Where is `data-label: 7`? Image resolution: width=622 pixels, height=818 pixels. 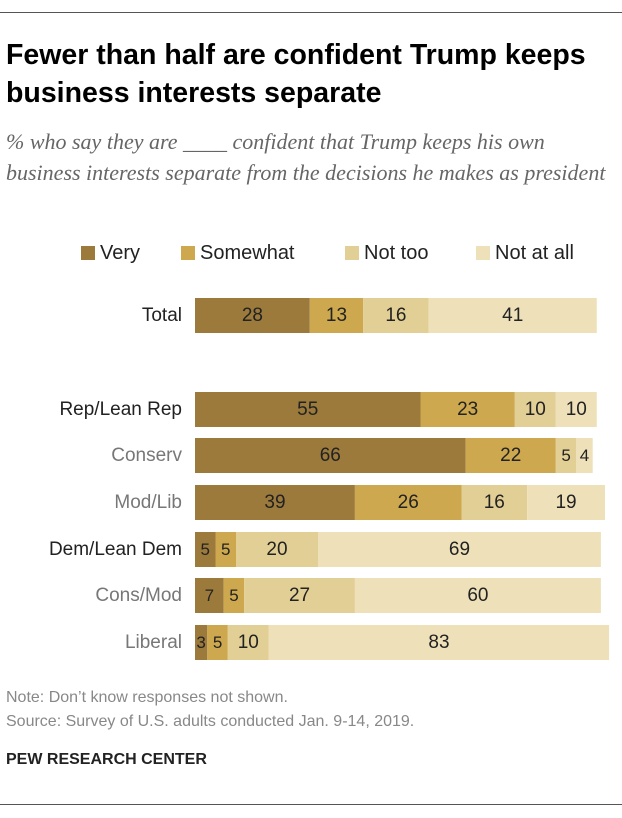 data-label: 7 is located at coordinates (209, 595).